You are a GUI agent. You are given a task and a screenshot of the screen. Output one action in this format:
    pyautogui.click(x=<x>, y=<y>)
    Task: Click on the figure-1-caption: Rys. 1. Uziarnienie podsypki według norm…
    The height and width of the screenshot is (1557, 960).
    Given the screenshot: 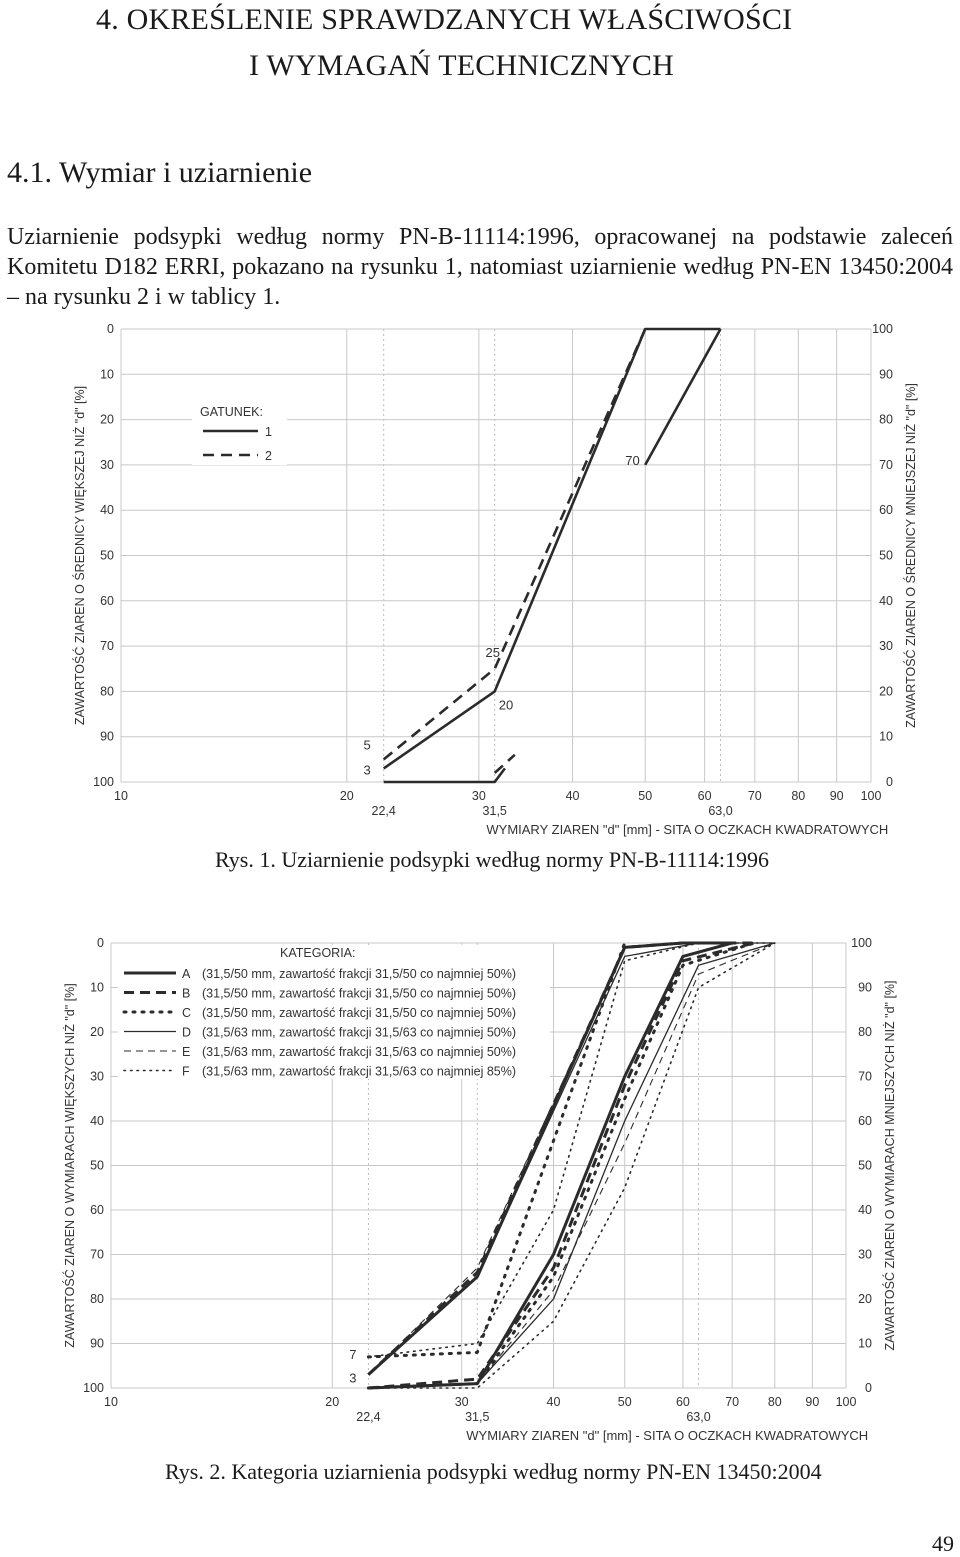 What is the action you would take?
    pyautogui.click(x=492, y=859)
    